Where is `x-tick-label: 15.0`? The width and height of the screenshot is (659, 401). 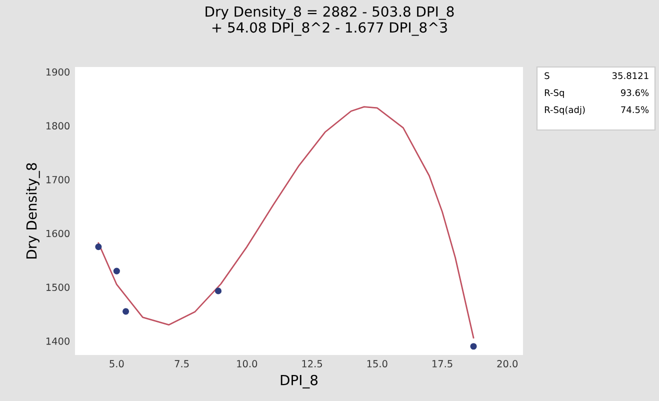
x-tick-label: 15.0 is located at coordinates (377, 364).